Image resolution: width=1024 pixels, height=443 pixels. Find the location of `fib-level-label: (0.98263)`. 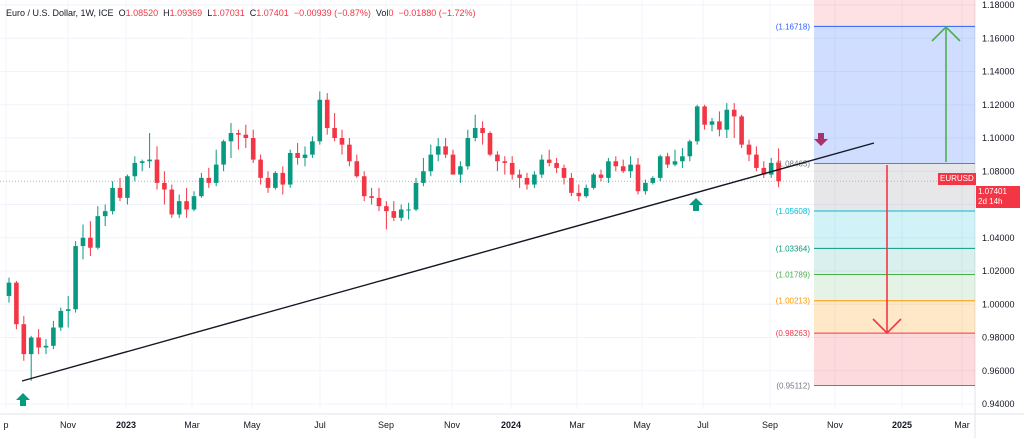

fib-level-label: (0.98263) is located at coordinates (793, 333).